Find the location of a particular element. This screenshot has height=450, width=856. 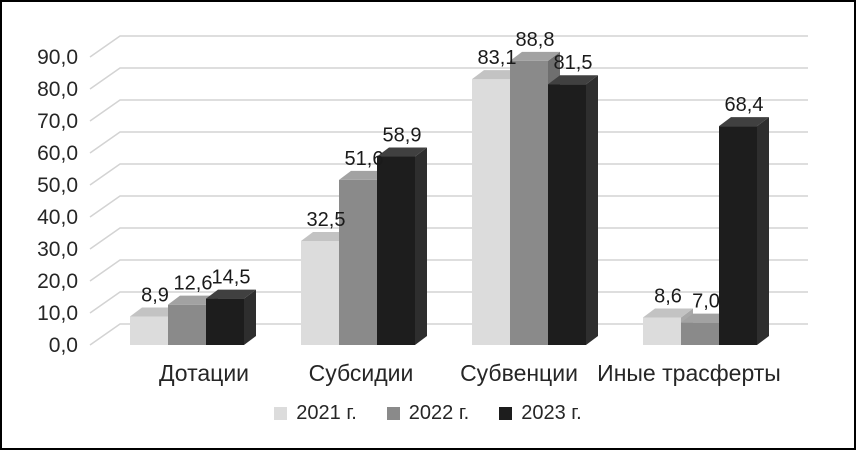

y-tick-label: 50,0 is located at coordinates (57, 185).